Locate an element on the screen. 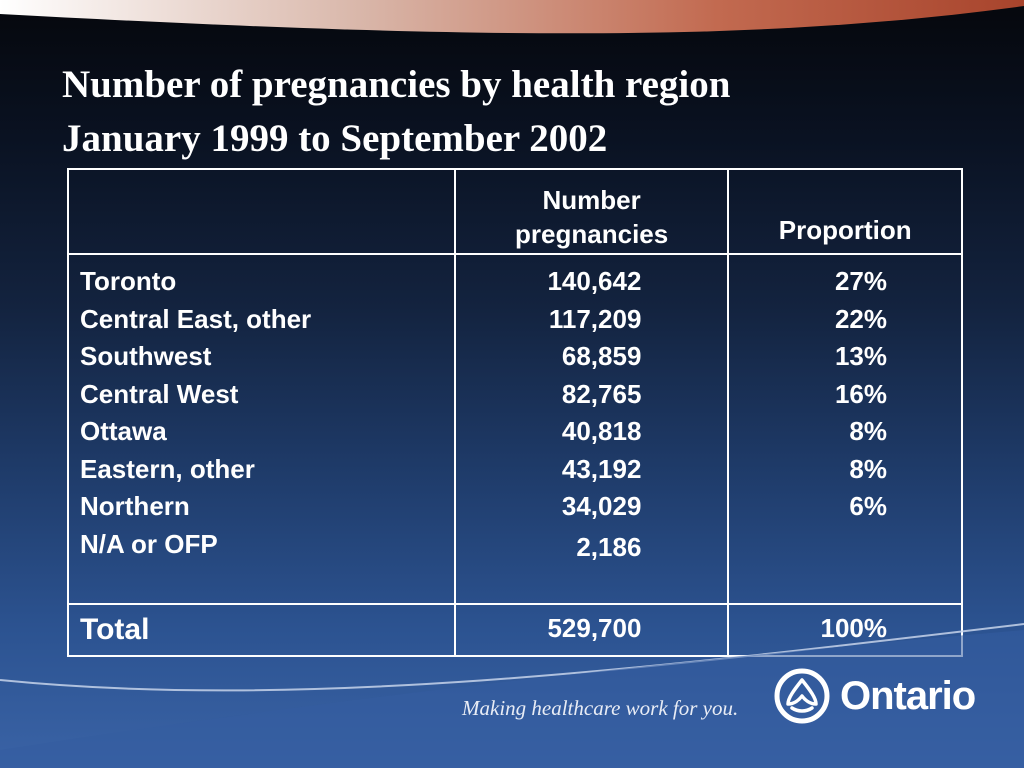  trillium-icon is located at coordinates (802, 696).